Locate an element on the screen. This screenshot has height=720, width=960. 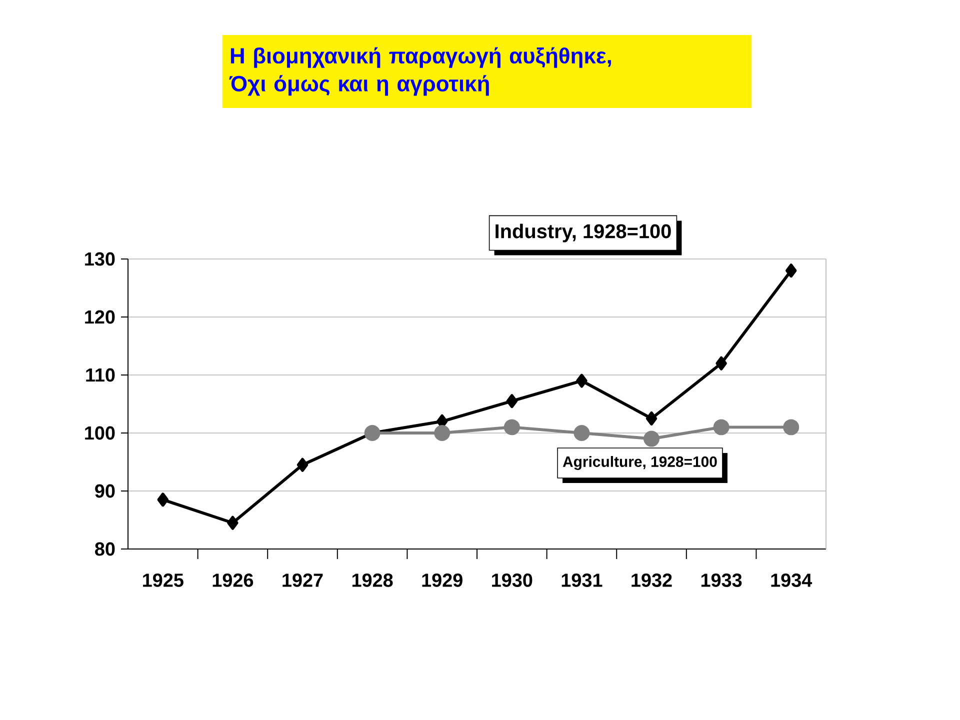
chart-title: Η βιομηχανική παραγωγή αυξήθηκε, is located at coordinates (420, 57).